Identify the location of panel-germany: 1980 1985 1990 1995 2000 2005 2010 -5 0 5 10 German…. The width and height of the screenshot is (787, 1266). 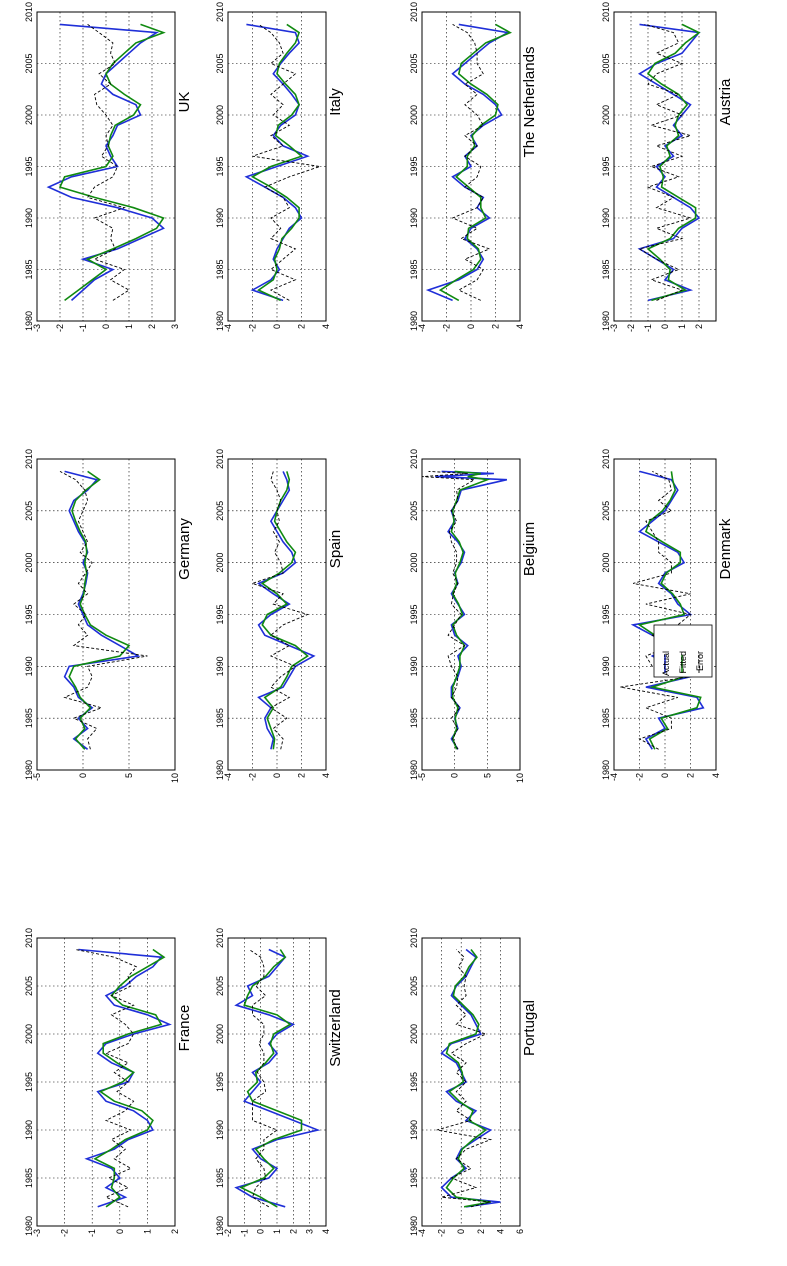
(108, 616).